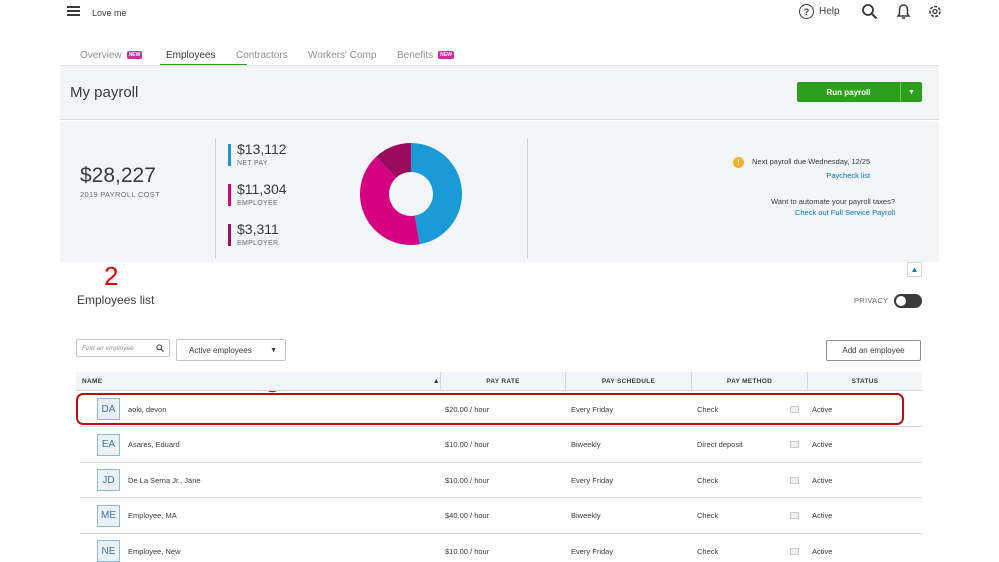 The height and width of the screenshot is (562, 999). What do you see at coordinates (342, 55) in the screenshot?
I see `tab-label: Workers' Comp` at bounding box center [342, 55].